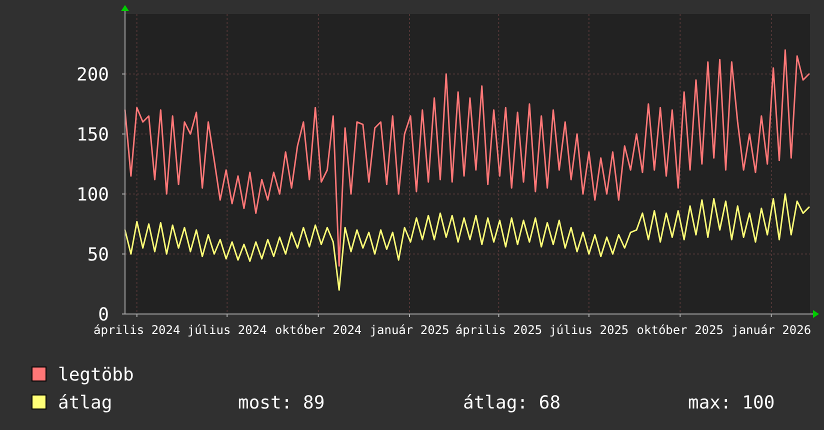 The width and height of the screenshot is (824, 430). What do you see at coordinates (85, 403) in the screenshot?
I see `legend-label: átlag` at bounding box center [85, 403].